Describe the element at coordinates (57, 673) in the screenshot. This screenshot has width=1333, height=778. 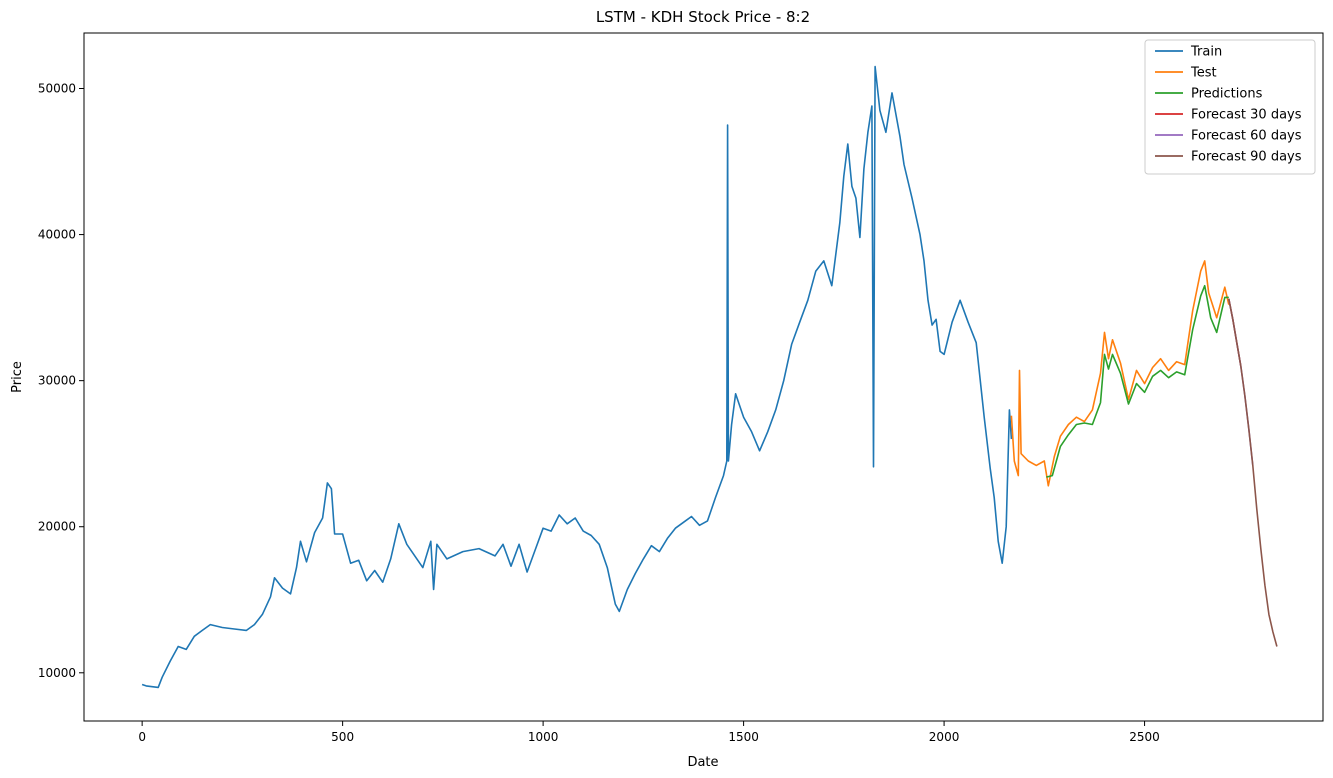
I see `y-tick-label: 10000` at that location.